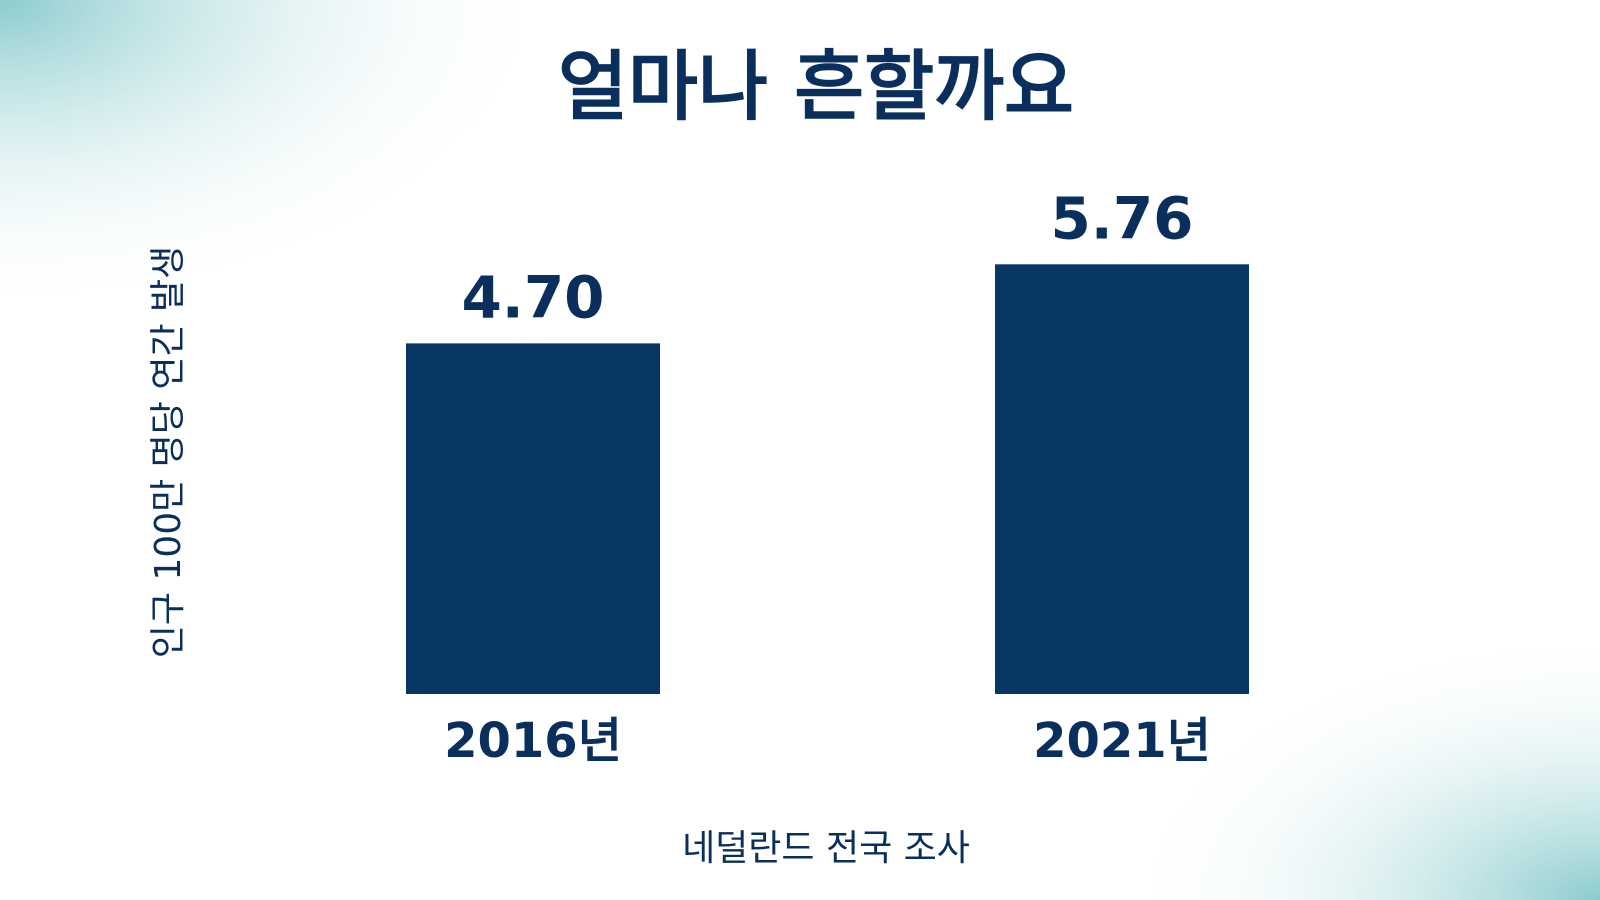 The height and width of the screenshot is (900, 1600). Describe the element at coordinates (1122, 741) in the screenshot. I see `x-tick-label: 2021년` at that location.